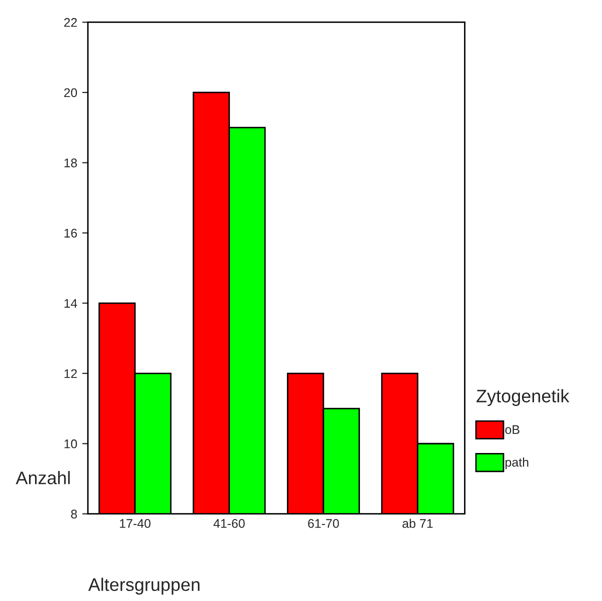 This screenshot has height=601, width=602. Describe the element at coordinates (70, 163) in the screenshot. I see `y-tick-label: 18` at that location.